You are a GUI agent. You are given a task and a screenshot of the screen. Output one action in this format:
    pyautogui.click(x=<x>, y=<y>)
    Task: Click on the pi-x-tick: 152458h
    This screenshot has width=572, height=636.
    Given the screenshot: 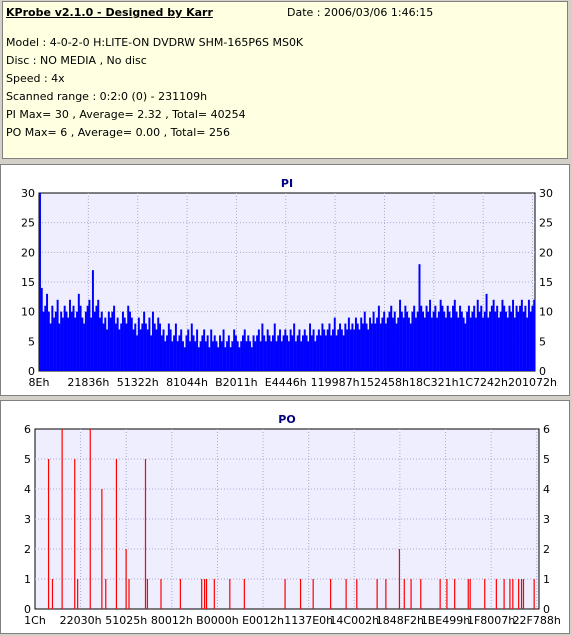 What is the action you would take?
    pyautogui.click(x=384, y=382)
    